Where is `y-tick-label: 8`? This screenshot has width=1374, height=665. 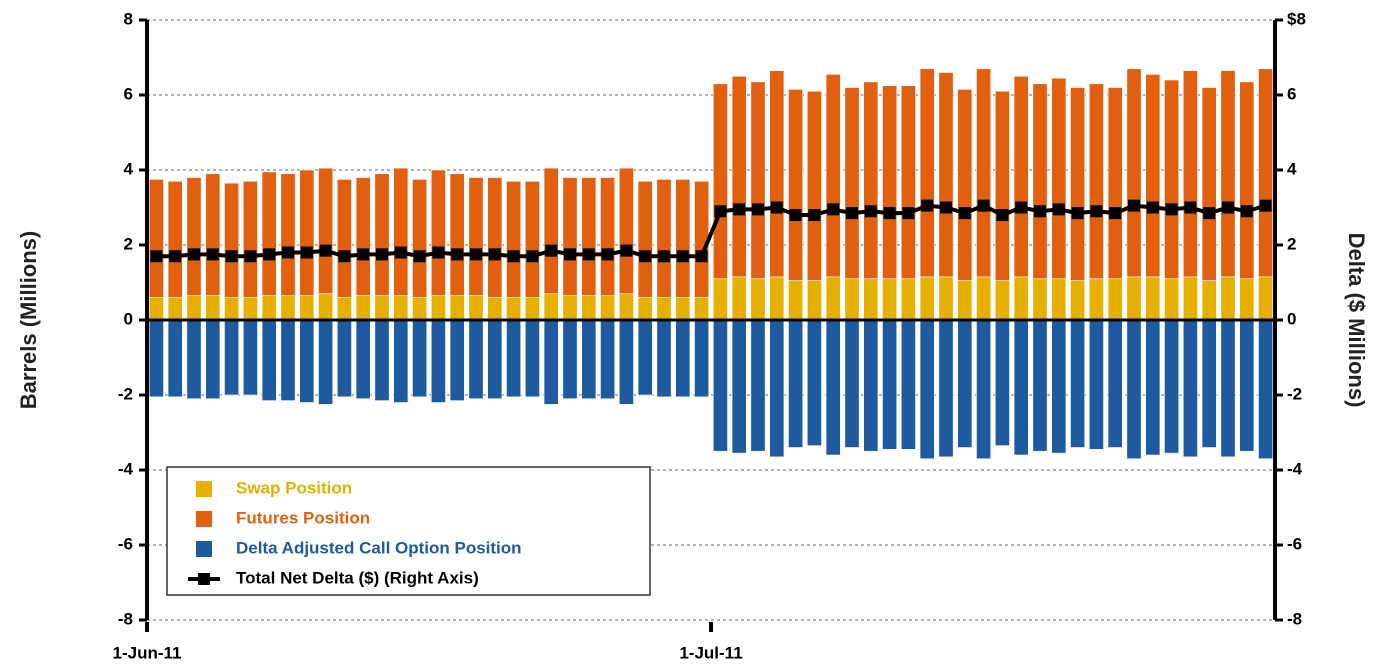
y-tick-label: 8 is located at coordinates (128, 18).